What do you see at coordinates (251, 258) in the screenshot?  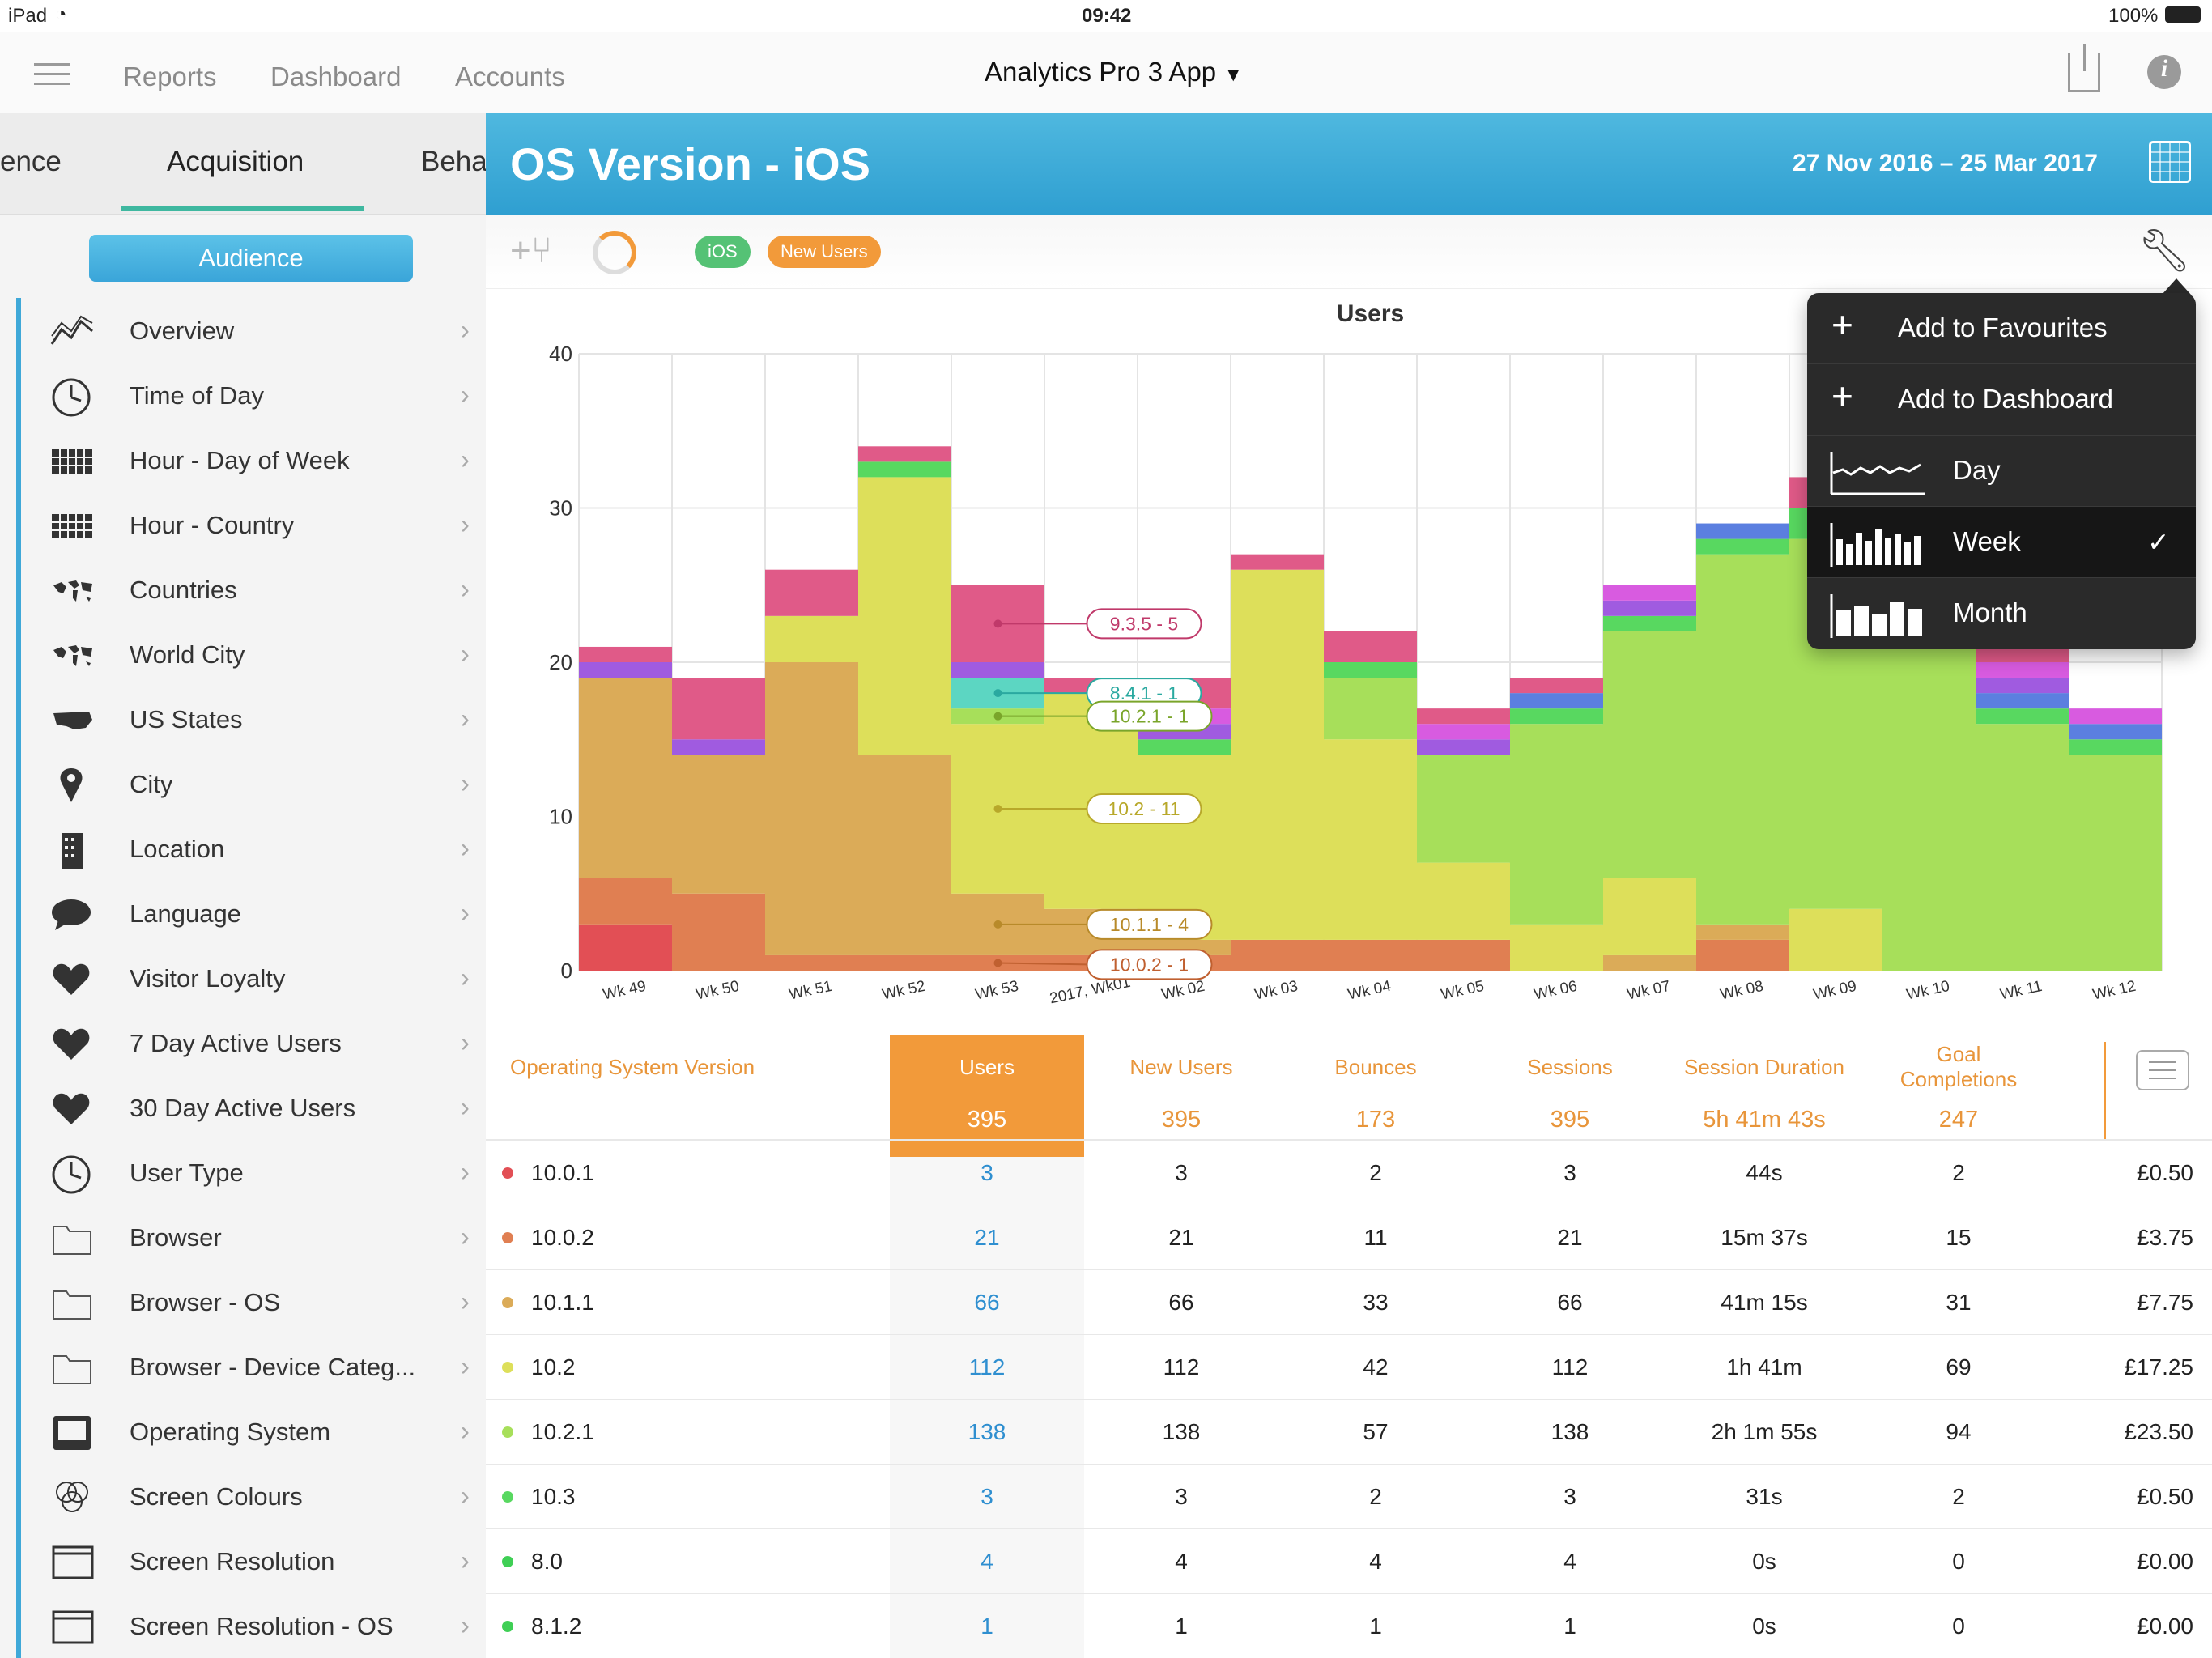 I see `audience-button: Audience` at bounding box center [251, 258].